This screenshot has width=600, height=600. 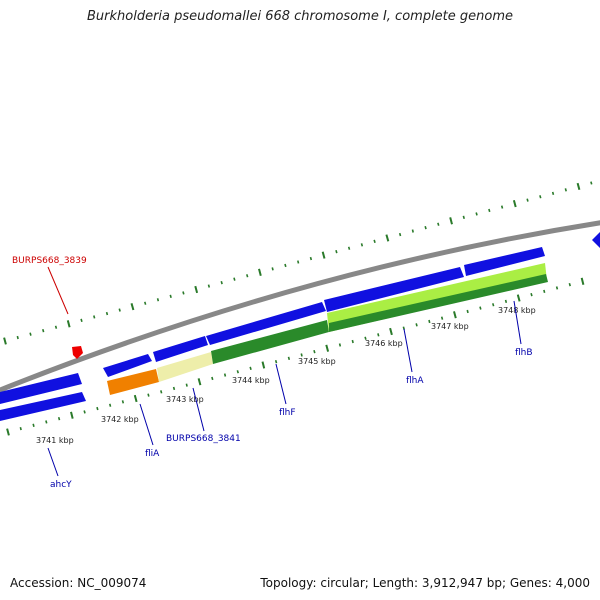 I want to click on flhf-gene, so click(x=270, y=342).